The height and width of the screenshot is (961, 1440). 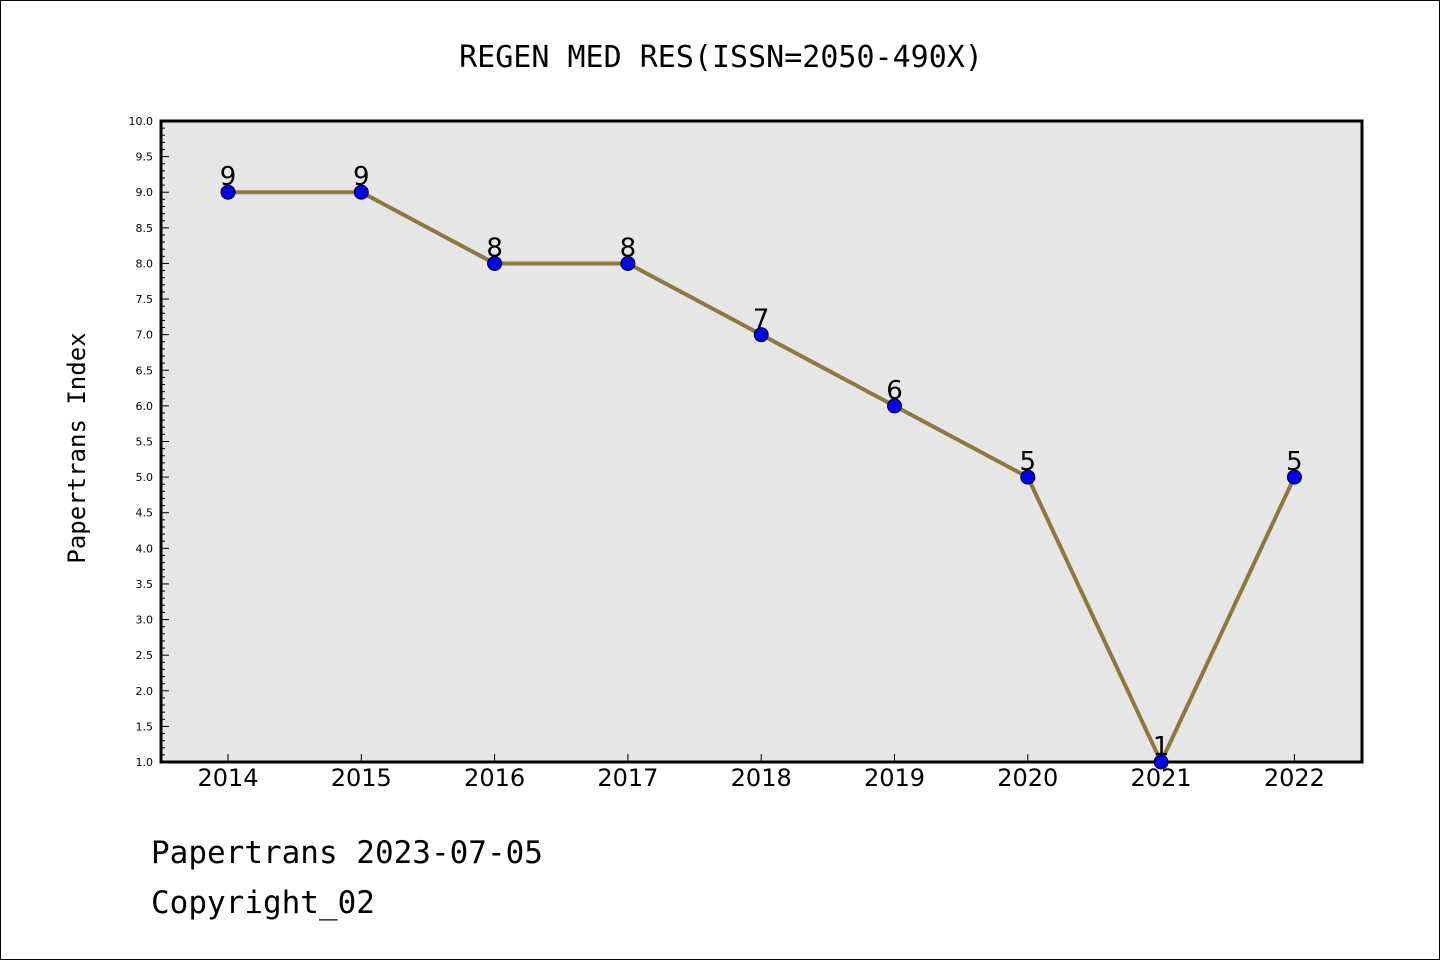 I want to click on y-tick-label: 9.0, so click(x=145, y=192).